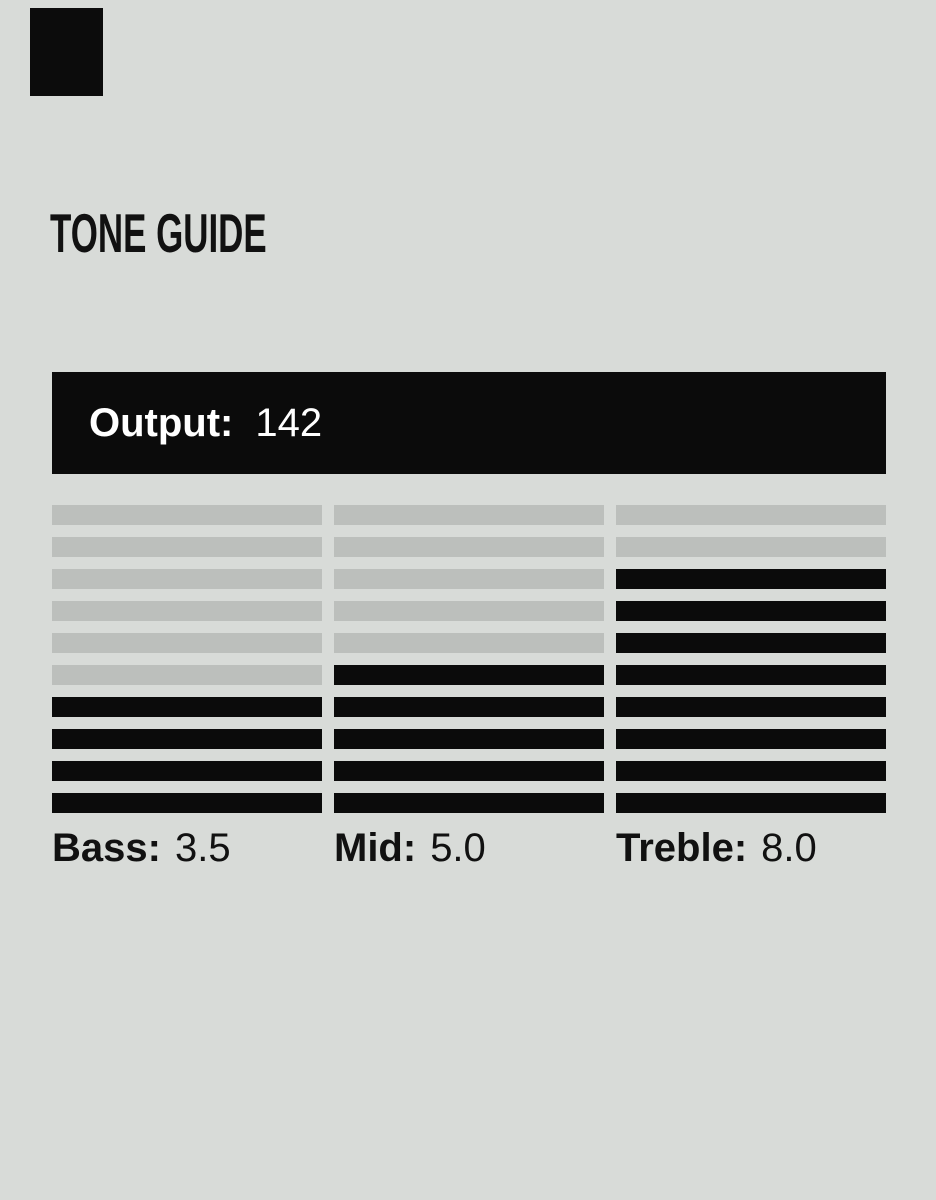  What do you see at coordinates (469, 547) in the screenshot?
I see `meter-segment-mid-2-empty` at bounding box center [469, 547].